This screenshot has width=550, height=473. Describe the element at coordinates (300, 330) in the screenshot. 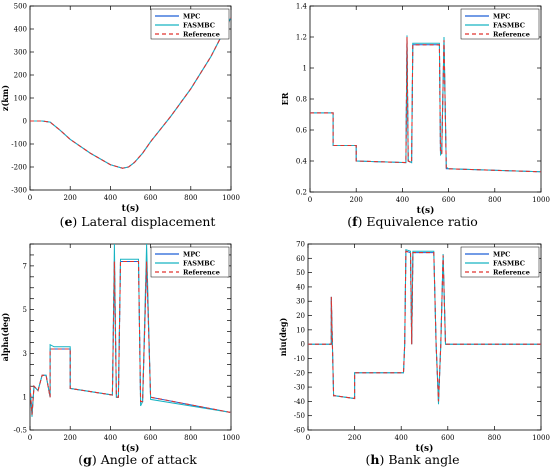

I see `y-tick-label: 10` at that location.